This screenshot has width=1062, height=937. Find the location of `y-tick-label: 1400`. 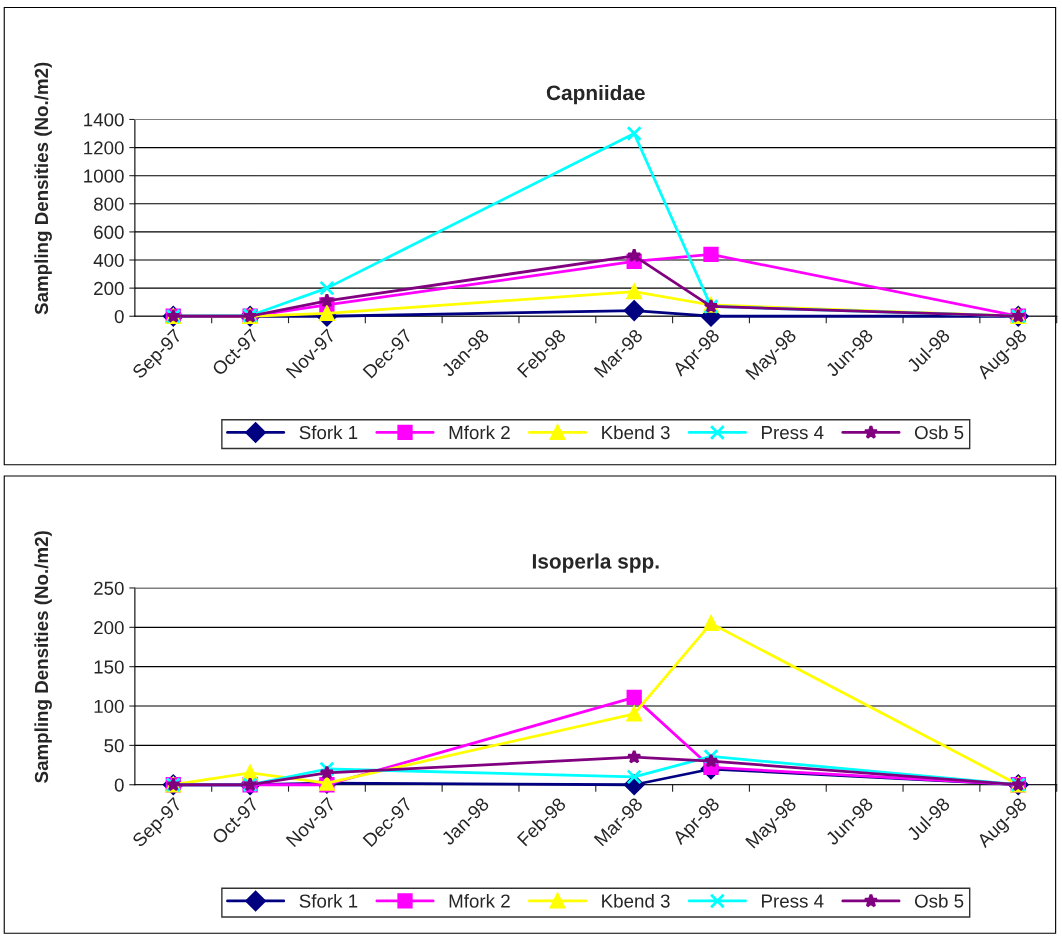

y-tick-label: 1400 is located at coordinates (104, 120).